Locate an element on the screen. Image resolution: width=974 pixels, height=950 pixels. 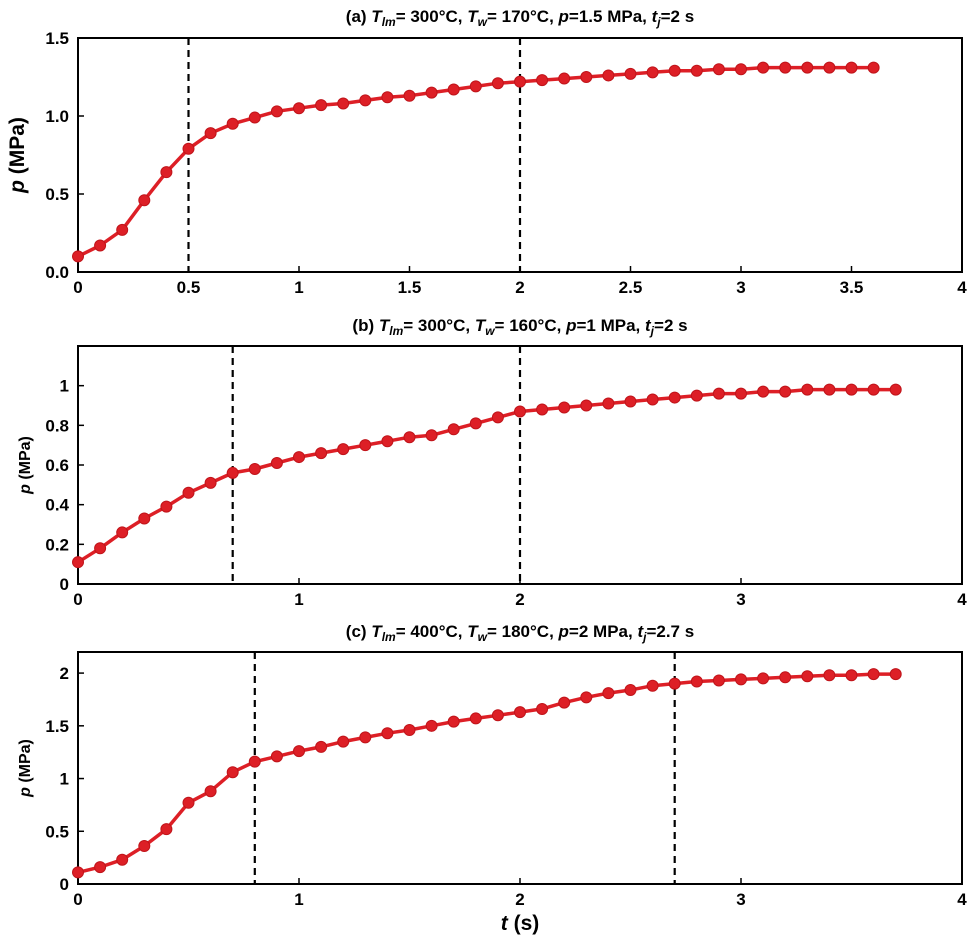
y-tick-label: 0.2 is located at coordinates (57, 544).